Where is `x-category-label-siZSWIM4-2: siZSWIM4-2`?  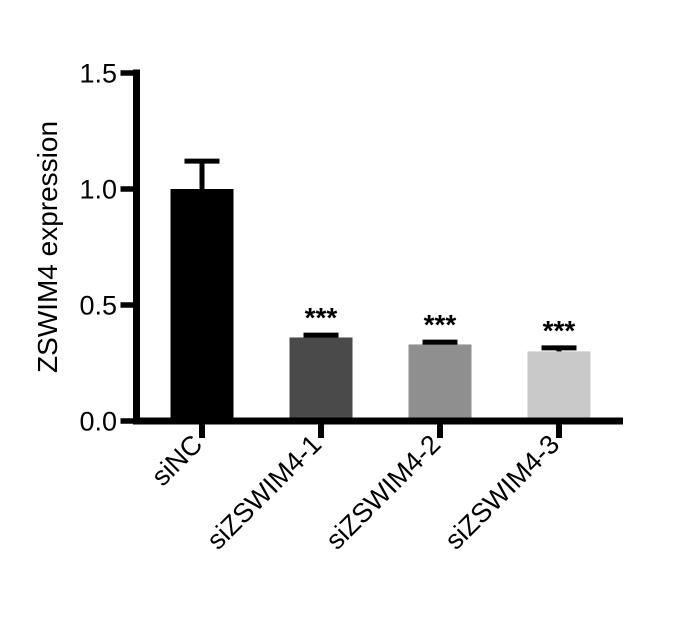
x-category-label-siZSWIM4-2: siZSWIM4-2 is located at coordinates (383, 492).